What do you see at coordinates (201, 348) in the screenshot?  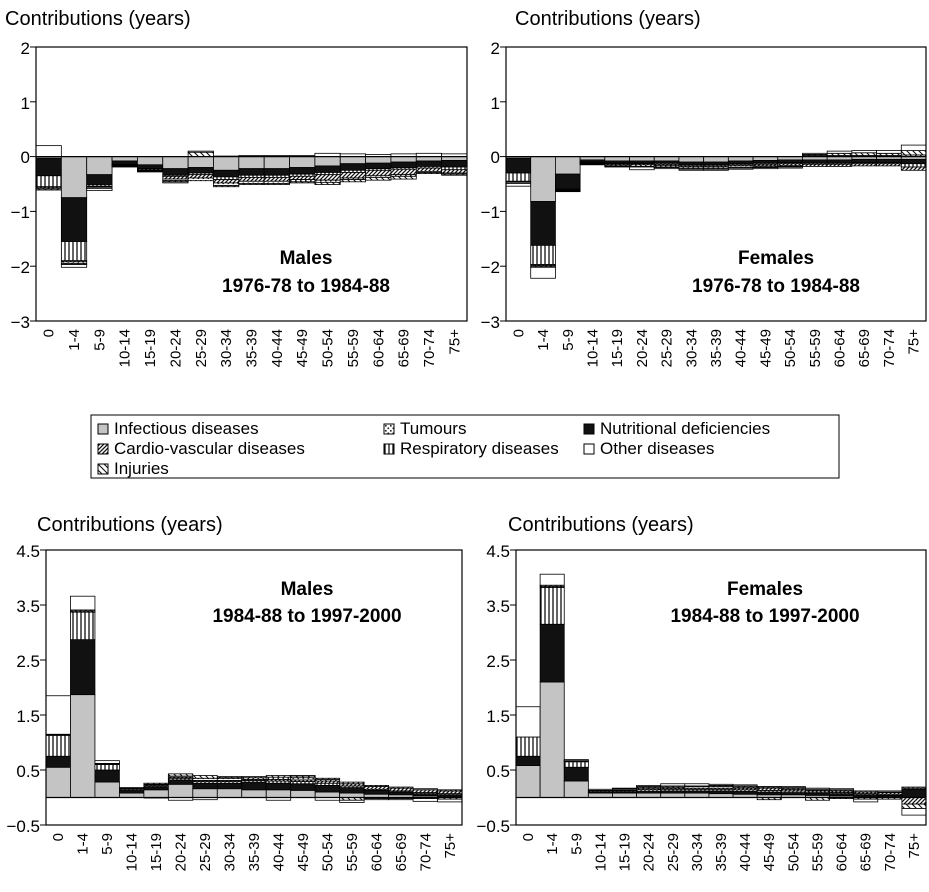 I see `x-tick-label: 25-29` at bounding box center [201, 348].